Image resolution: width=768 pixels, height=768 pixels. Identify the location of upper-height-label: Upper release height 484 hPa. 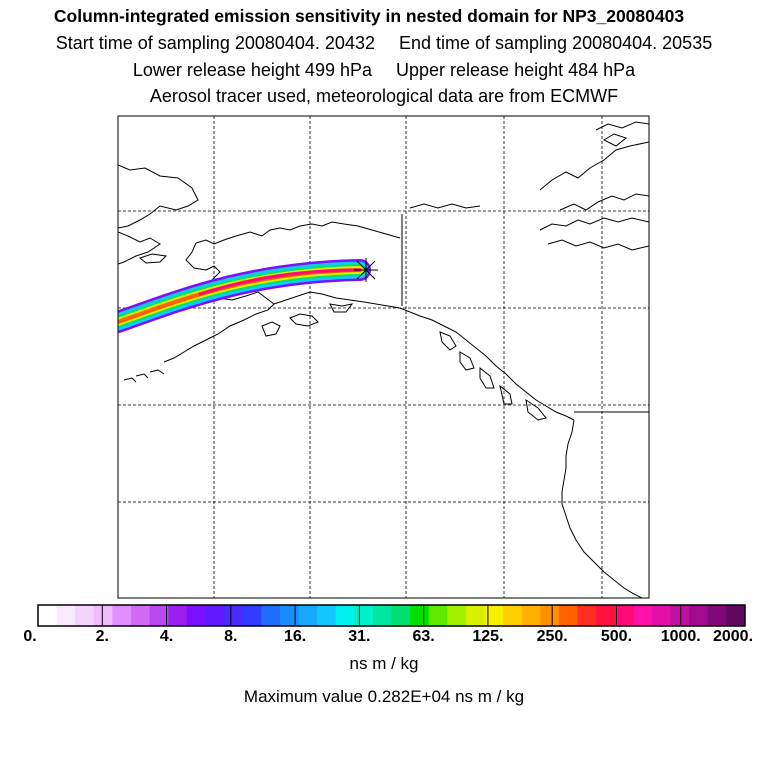
(516, 70).